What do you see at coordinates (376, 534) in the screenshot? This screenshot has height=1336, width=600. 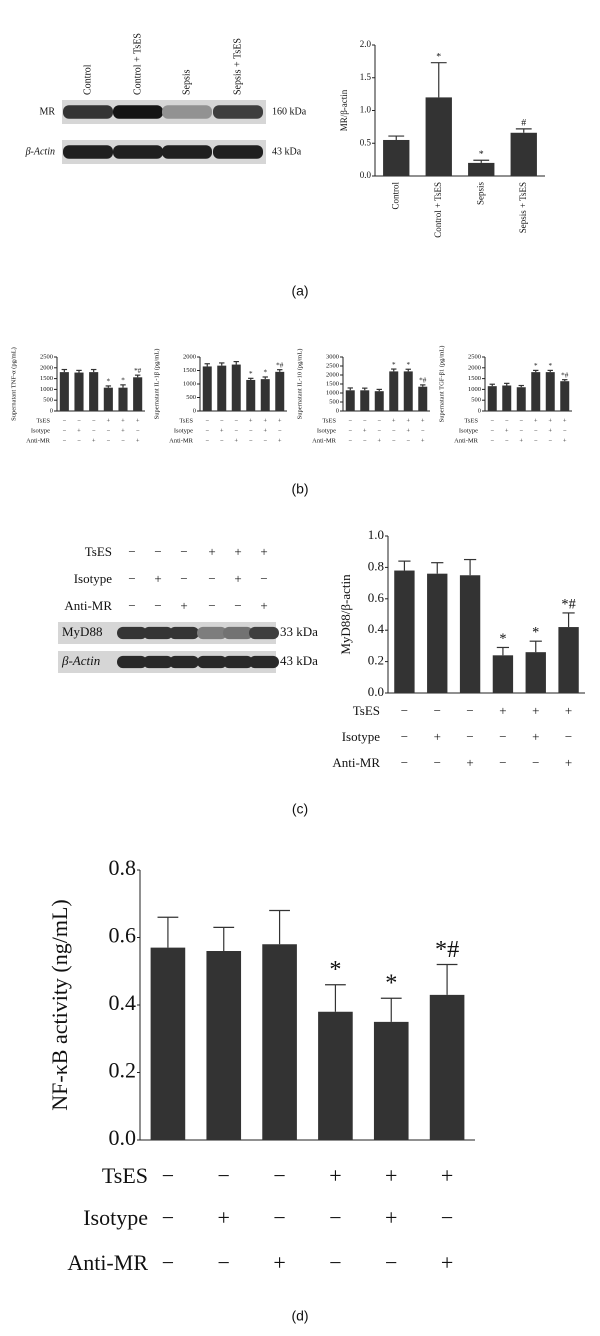 I see `y-tick-label: 1.0` at bounding box center [376, 534].